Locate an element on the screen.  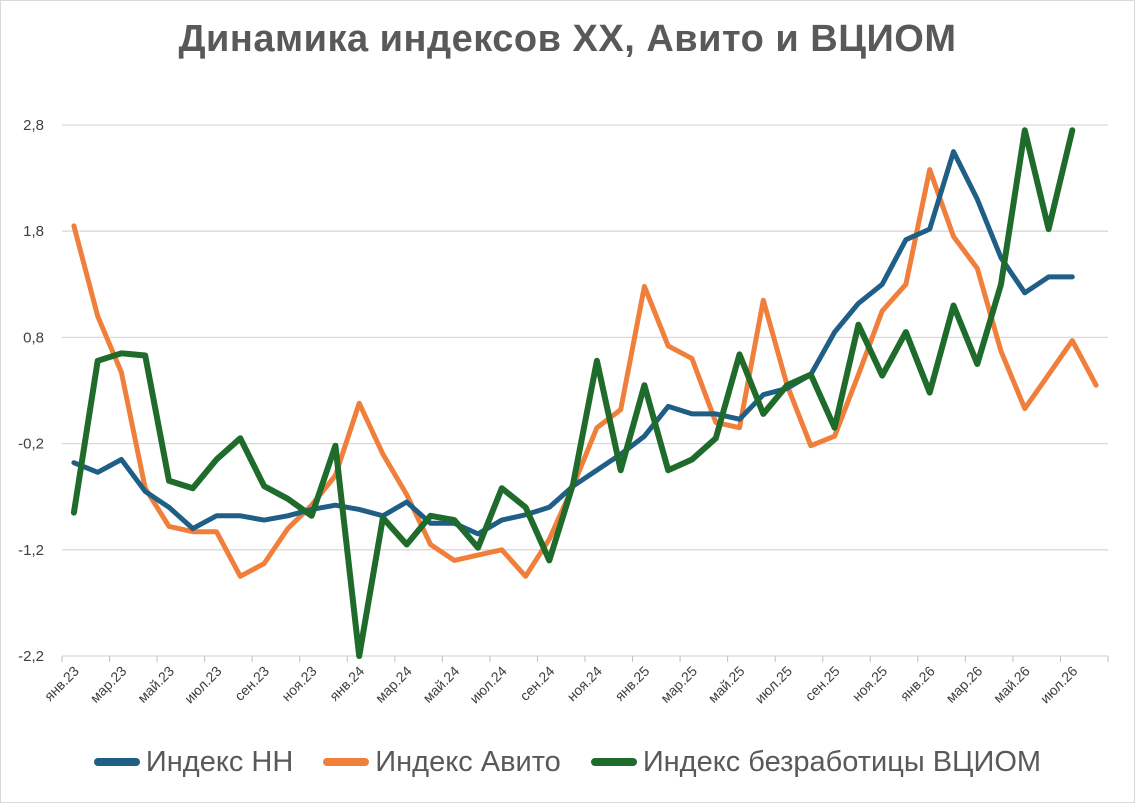
x-tick-label: сен.24 is located at coordinates (536, 683).